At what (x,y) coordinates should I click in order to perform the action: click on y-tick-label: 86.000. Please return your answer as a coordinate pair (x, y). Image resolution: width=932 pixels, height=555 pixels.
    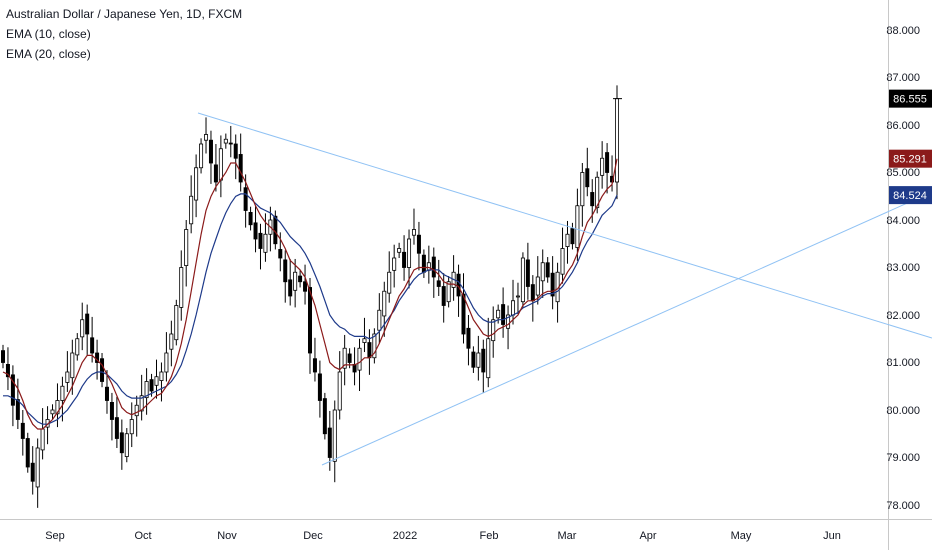
    Looking at the image, I should click on (903, 126).